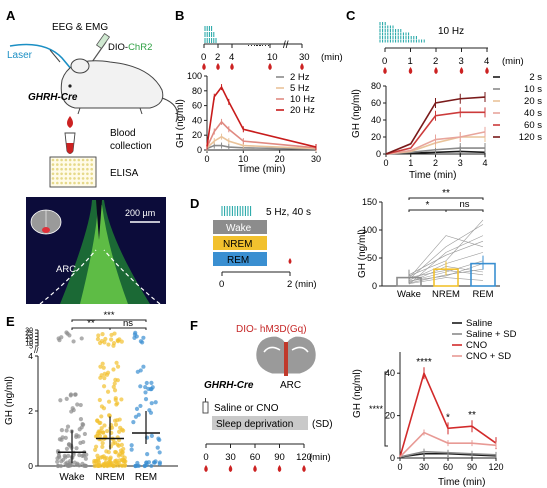  Describe the element at coordinates (240, 243) in the screenshot. I see `state-nrem-box` at that location.